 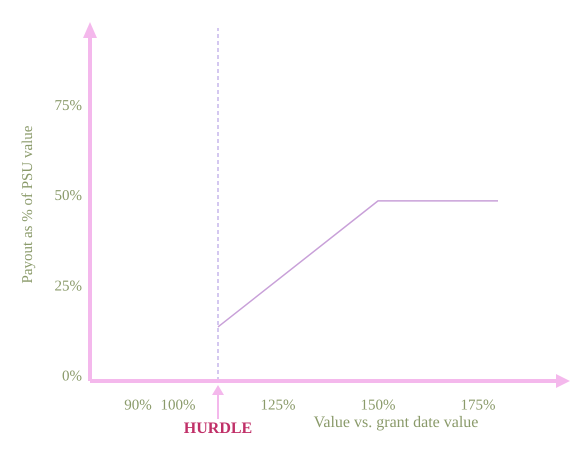 I want to click on x-axis-title: Value vs. grant date value, so click(x=396, y=422).